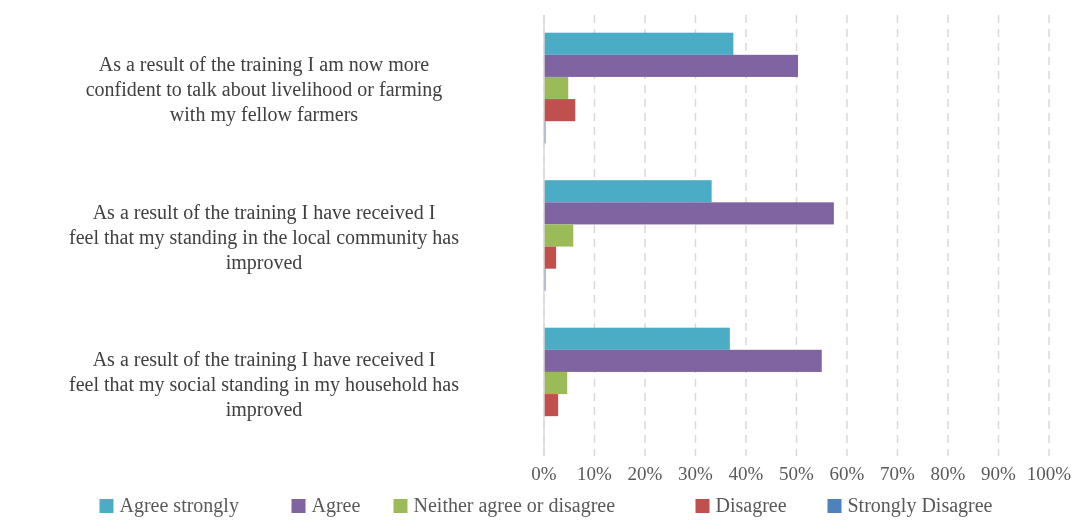  Describe the element at coordinates (336, 505) in the screenshot. I see `legend-label: Agree` at that location.